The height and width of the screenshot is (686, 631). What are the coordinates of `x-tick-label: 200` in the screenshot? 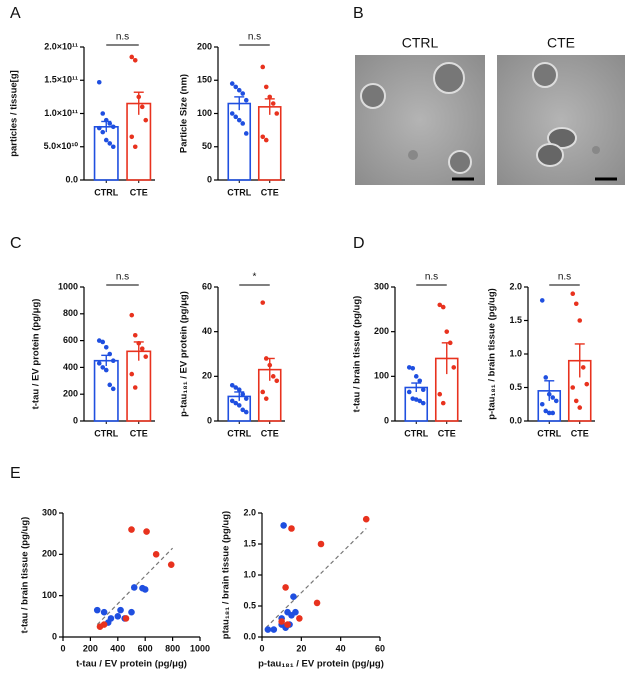 It's located at (90, 648).